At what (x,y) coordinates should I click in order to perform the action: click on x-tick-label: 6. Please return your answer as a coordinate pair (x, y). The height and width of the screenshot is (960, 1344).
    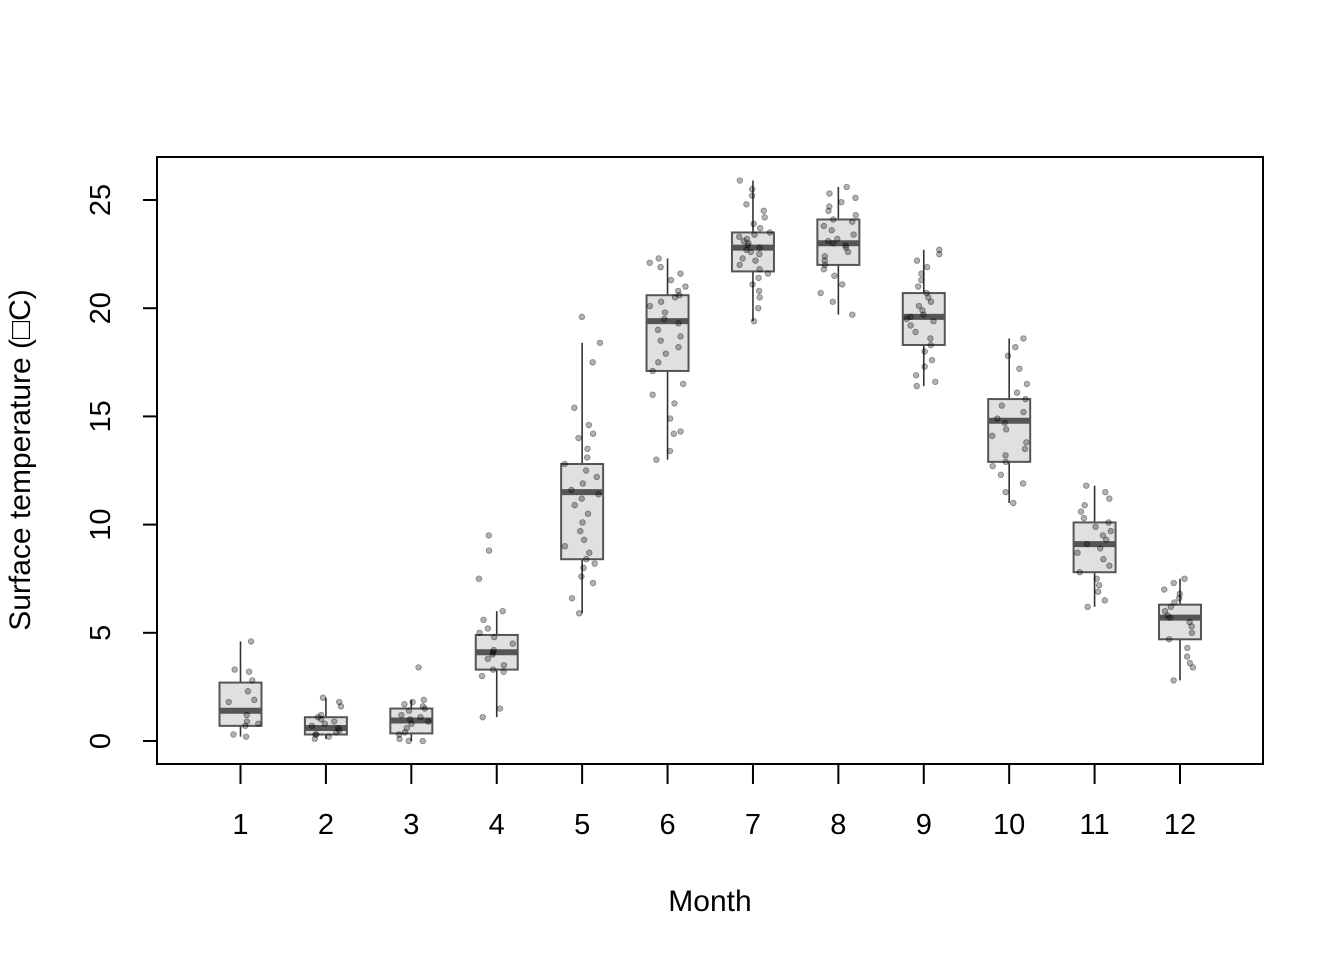
    Looking at the image, I should click on (667, 825).